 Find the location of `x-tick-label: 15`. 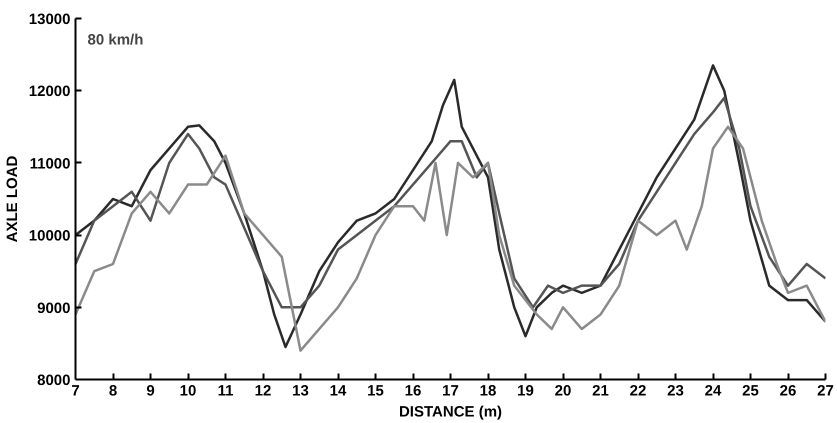

x-tick-label: 15 is located at coordinates (375, 391).